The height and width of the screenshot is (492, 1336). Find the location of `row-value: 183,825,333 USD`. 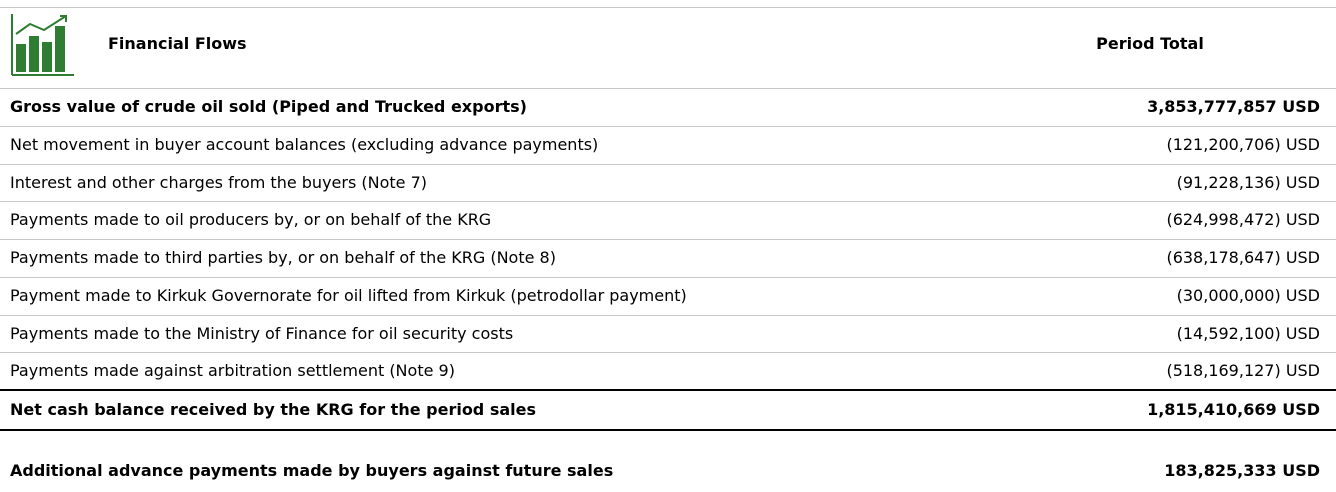

row-value: 183,825,333 USD is located at coordinates (1242, 470).